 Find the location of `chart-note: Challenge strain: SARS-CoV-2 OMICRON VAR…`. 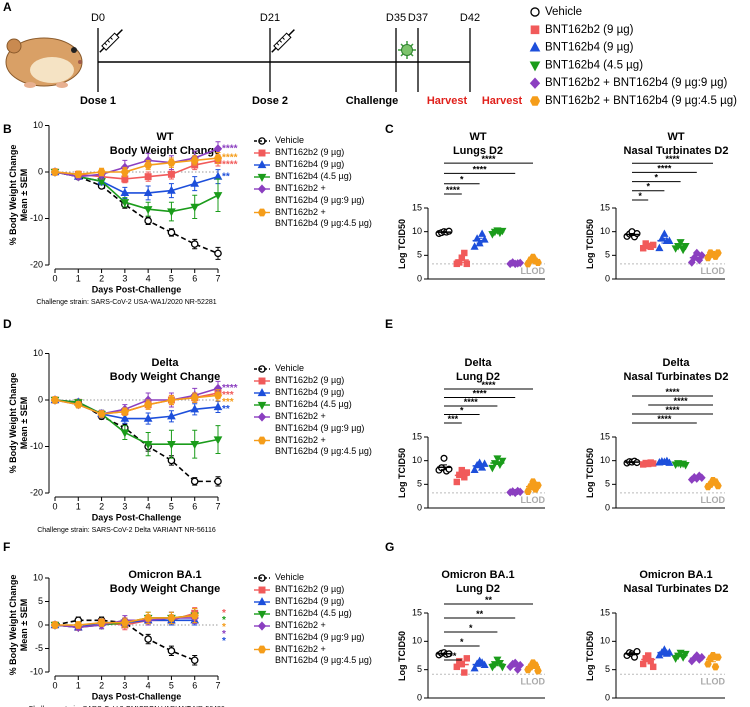

chart-note: Challenge strain: SARS-CoV-2 OMICRON VAR… is located at coordinates (126, 706).